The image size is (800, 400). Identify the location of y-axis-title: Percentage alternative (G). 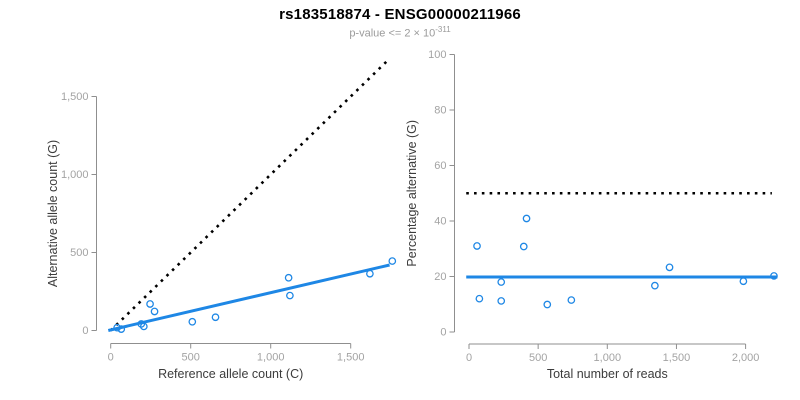
(412, 193).